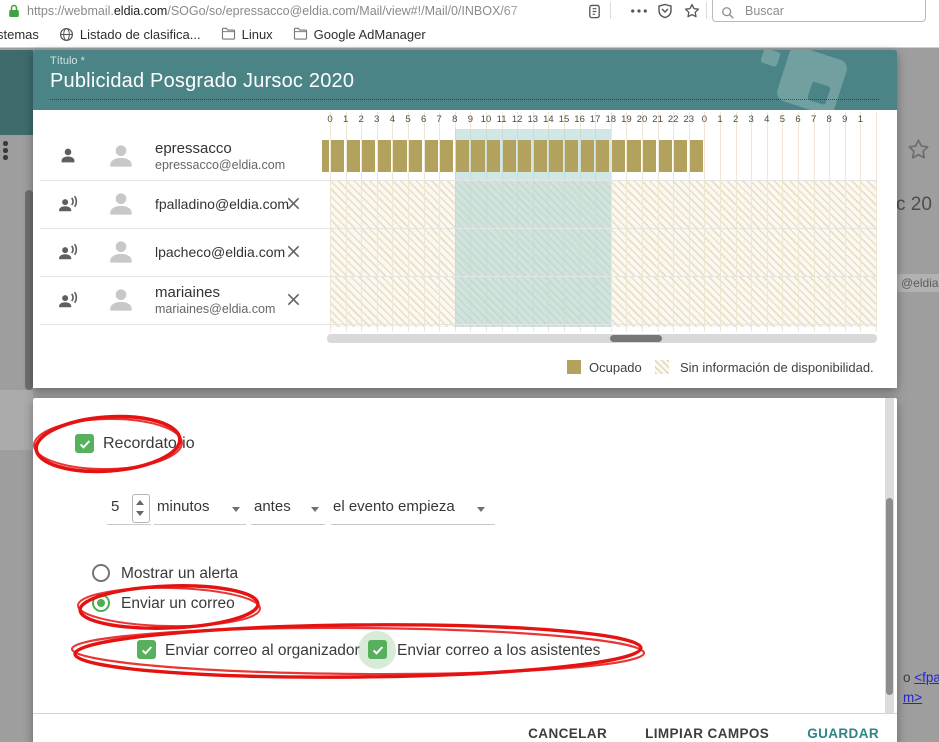 The height and width of the screenshot is (742, 939). I want to click on search-box, so click(819, 11).